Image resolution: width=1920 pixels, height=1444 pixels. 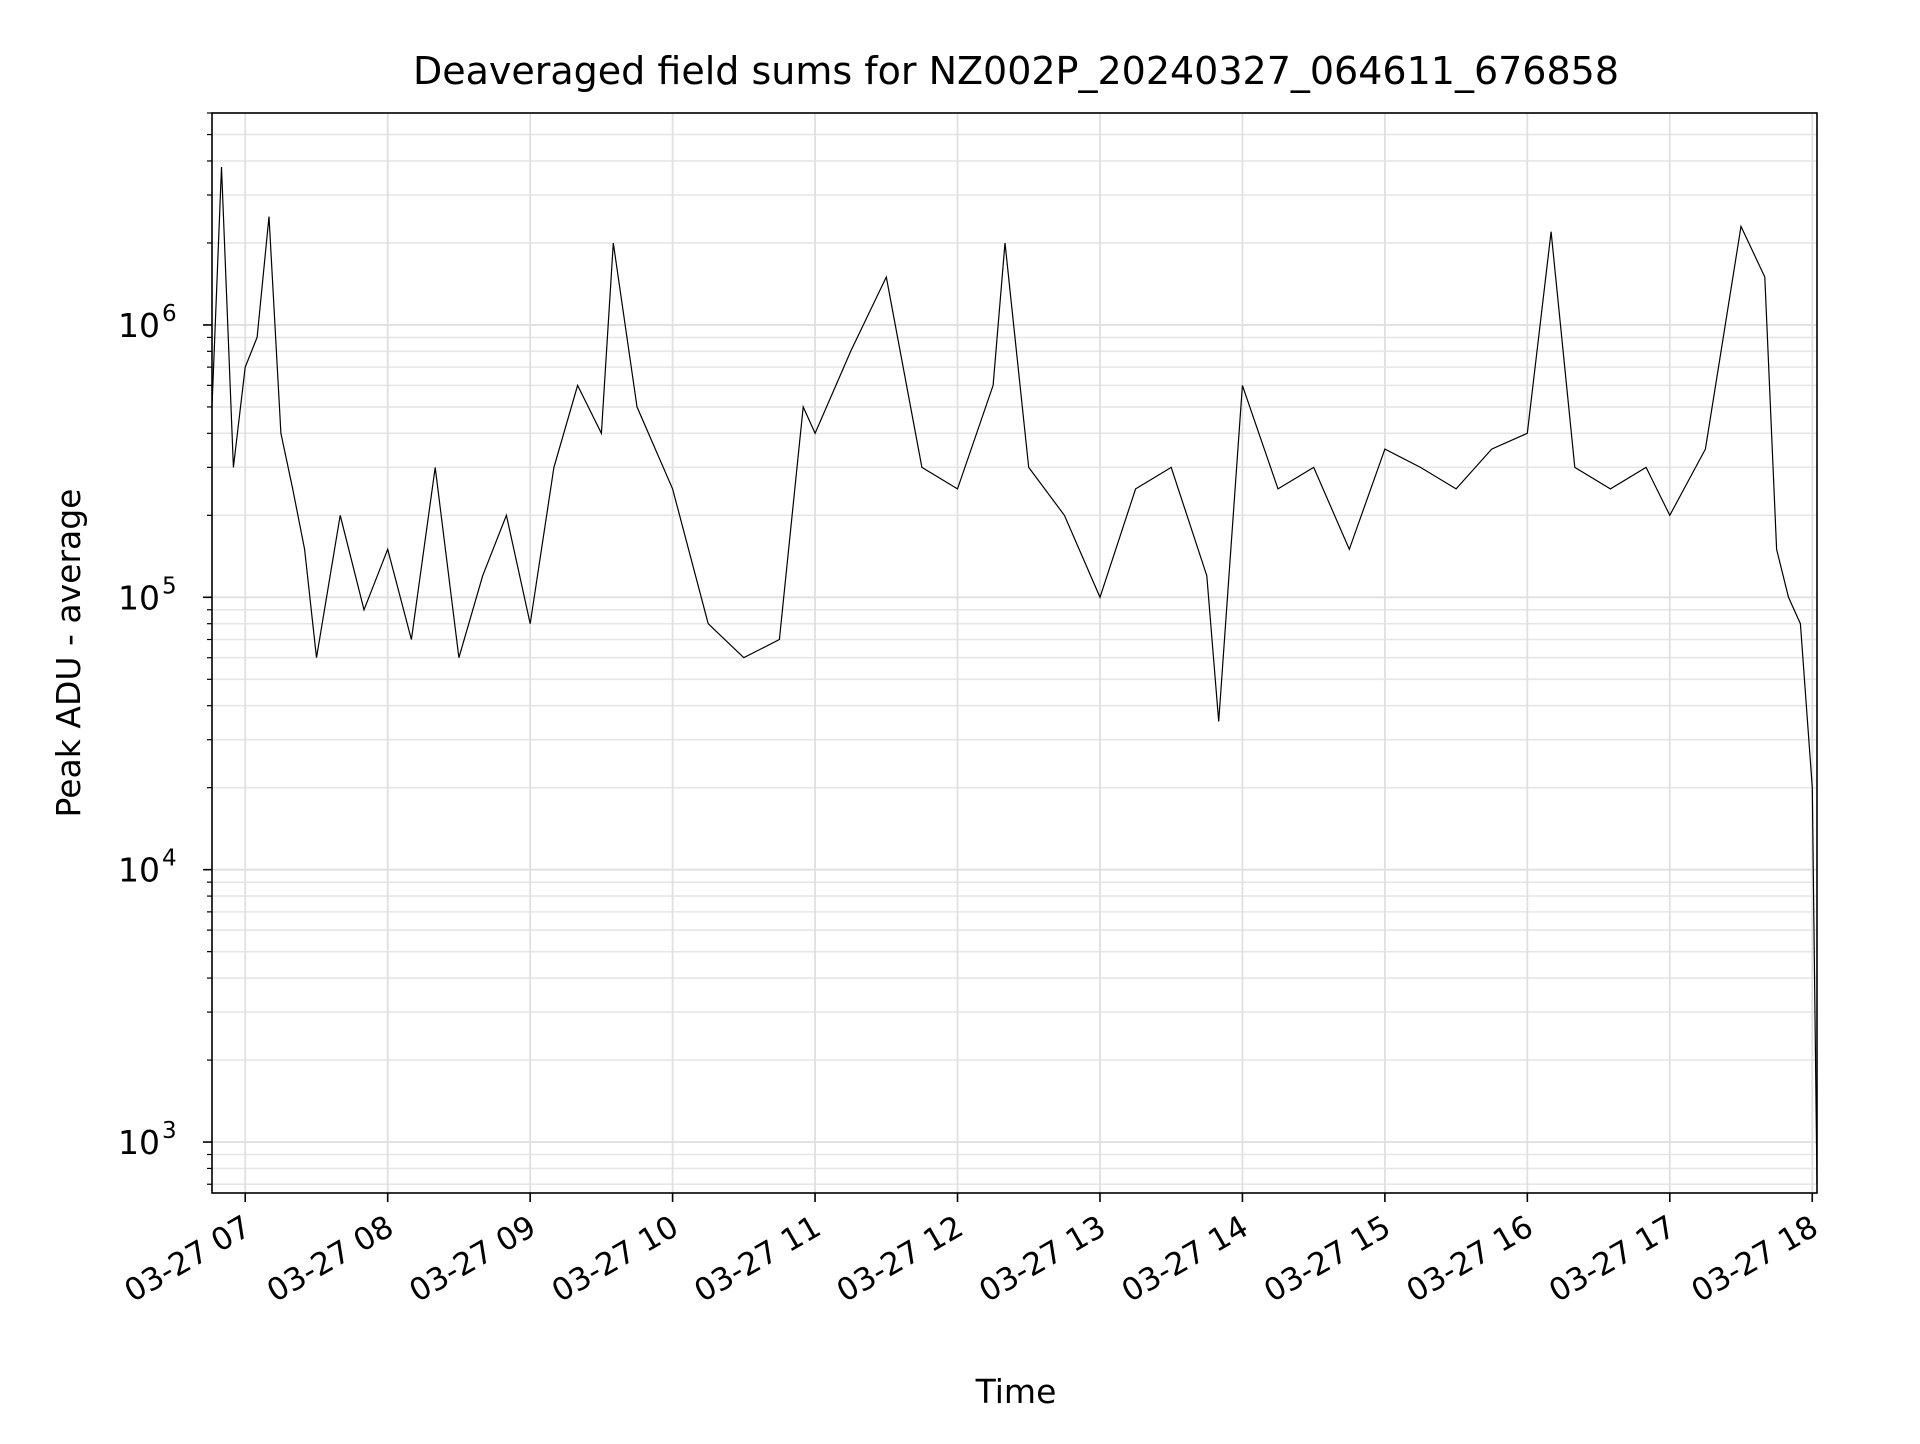 What do you see at coordinates (68, 653) in the screenshot?
I see `y-axis-label: Peak ADU - average` at bounding box center [68, 653].